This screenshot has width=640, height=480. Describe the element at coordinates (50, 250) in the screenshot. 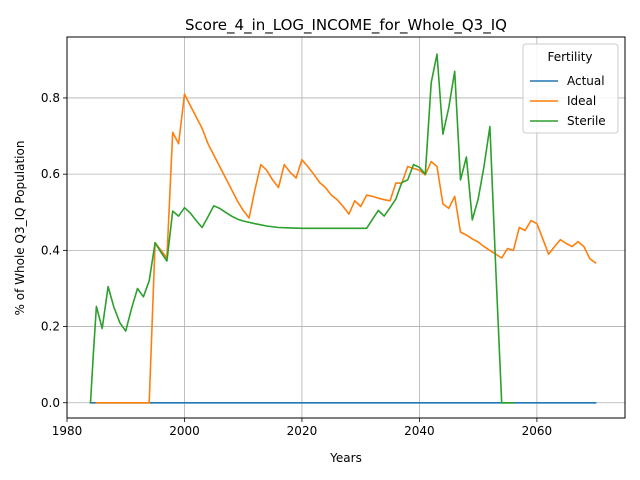

I see `y-tick-label: 0.4` at that location.